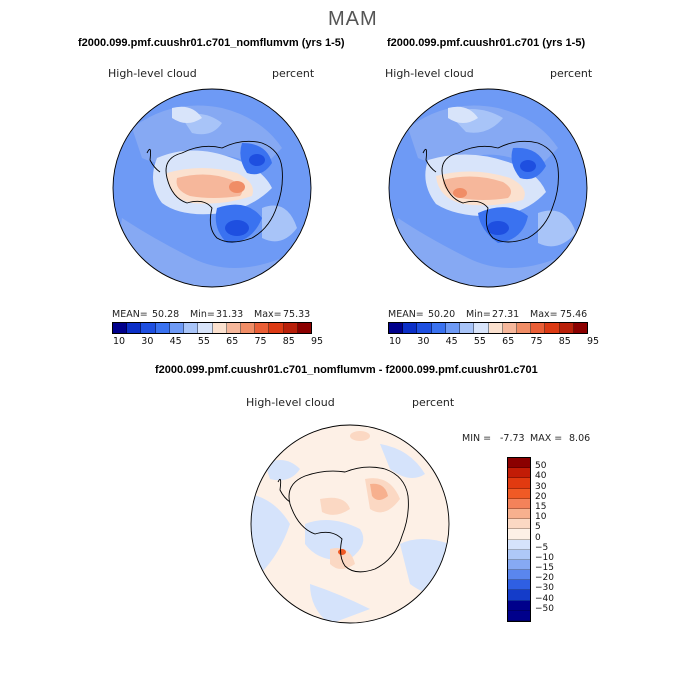 Image resolution: width=700 pixels, height=700 pixels. What do you see at coordinates (230, 314) in the screenshot?
I see `left-min-value: 31.33` at bounding box center [230, 314].